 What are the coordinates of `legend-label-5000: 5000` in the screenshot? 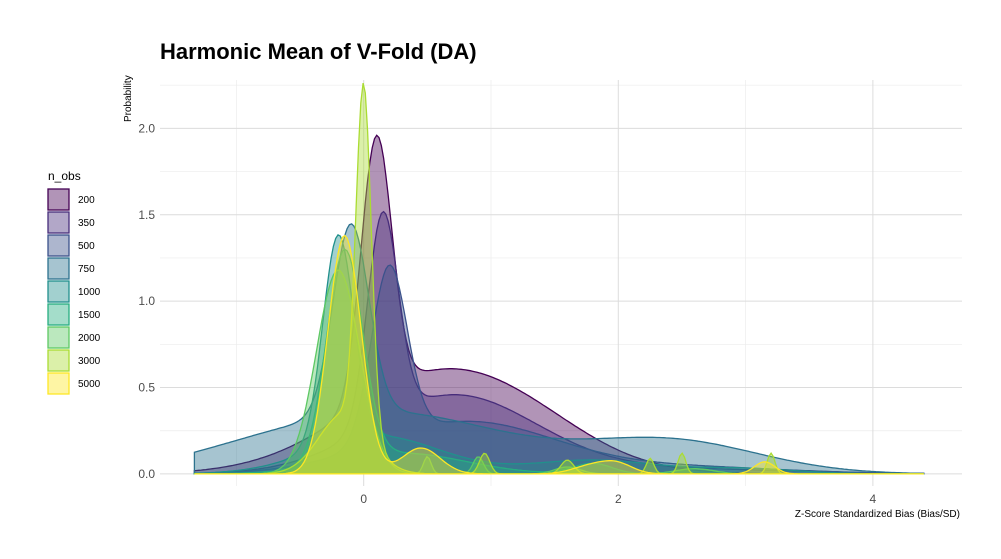 It's located at (89, 384).